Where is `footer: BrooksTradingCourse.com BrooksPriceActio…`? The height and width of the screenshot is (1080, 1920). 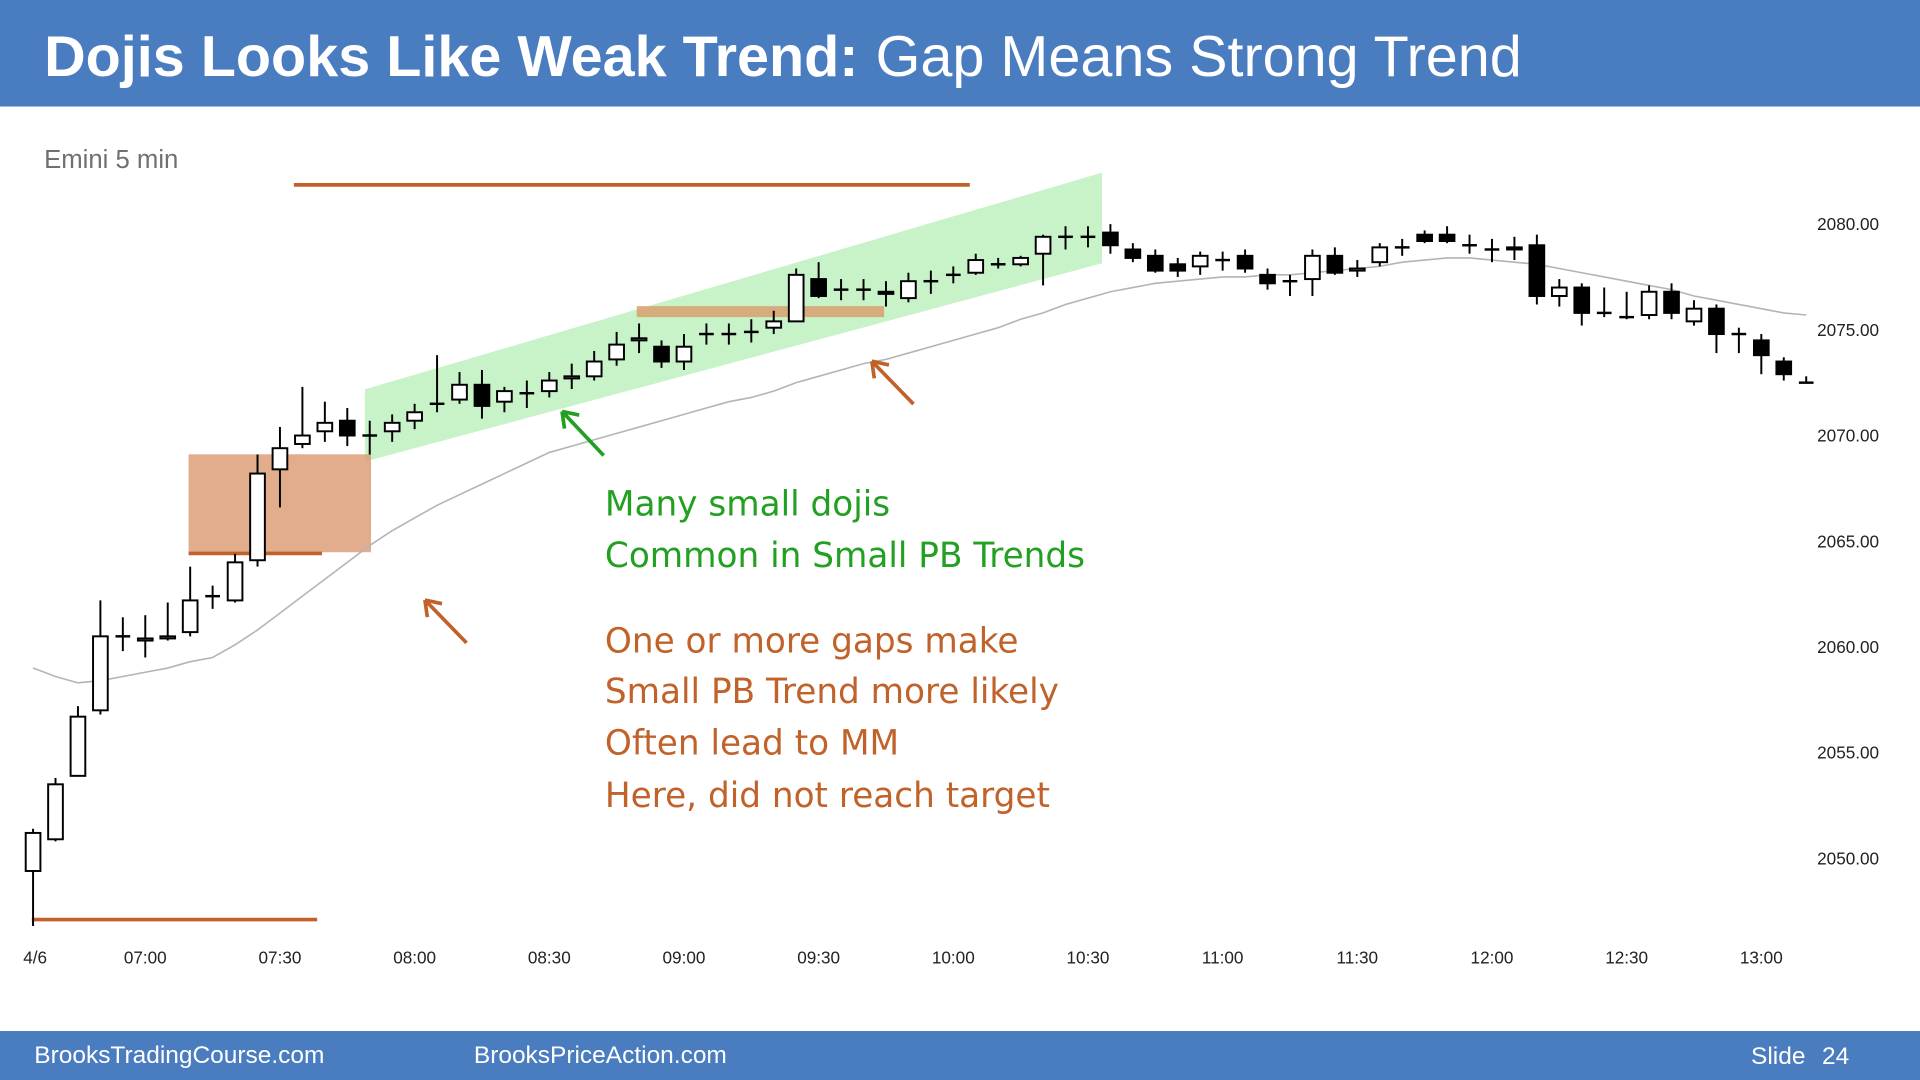 footer: BrooksTradingCourse.com BrooksPriceActio… is located at coordinates (941, 1056).